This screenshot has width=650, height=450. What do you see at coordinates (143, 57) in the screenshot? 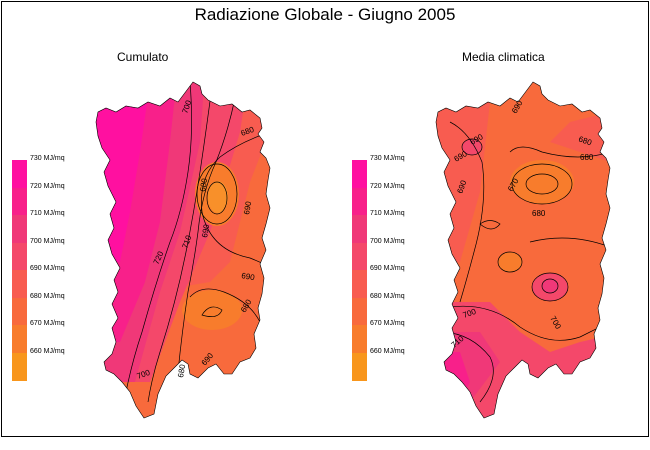
I see `panel-title-cumulato: Cumulato` at bounding box center [143, 57].